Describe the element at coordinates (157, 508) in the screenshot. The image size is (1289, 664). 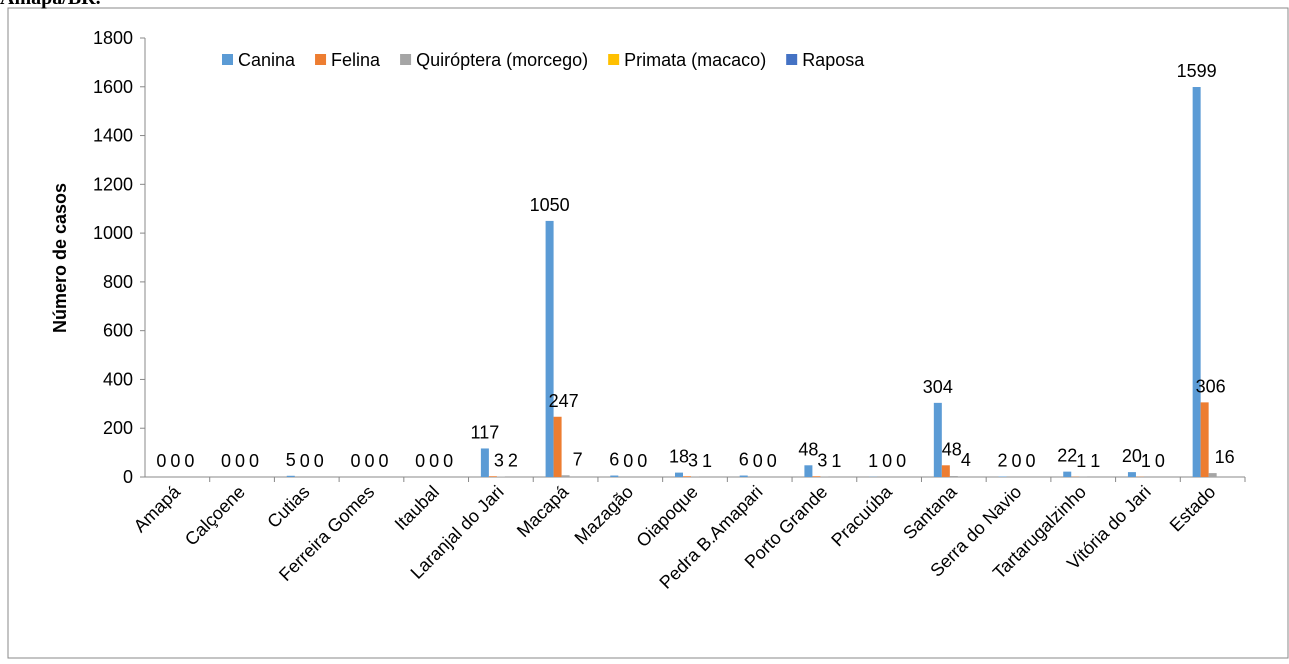
I see `x-tick-label: Amapá` at that location.